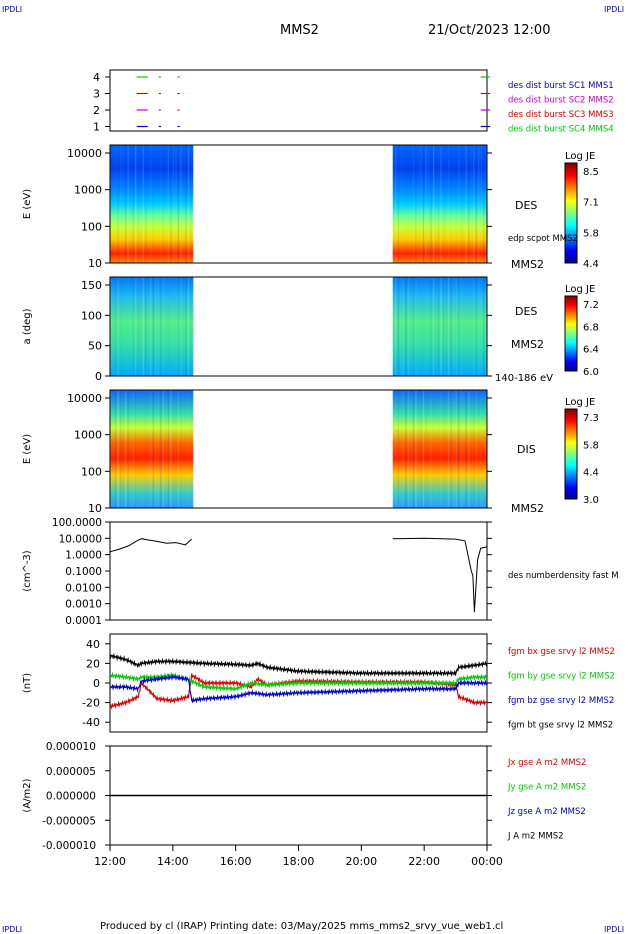 Image resolution: width=630 pixels, height=934 pixels. Describe the element at coordinates (591, 473) in the screenshot. I see `dis-energy-colorbar-tick: 4.4` at that location.